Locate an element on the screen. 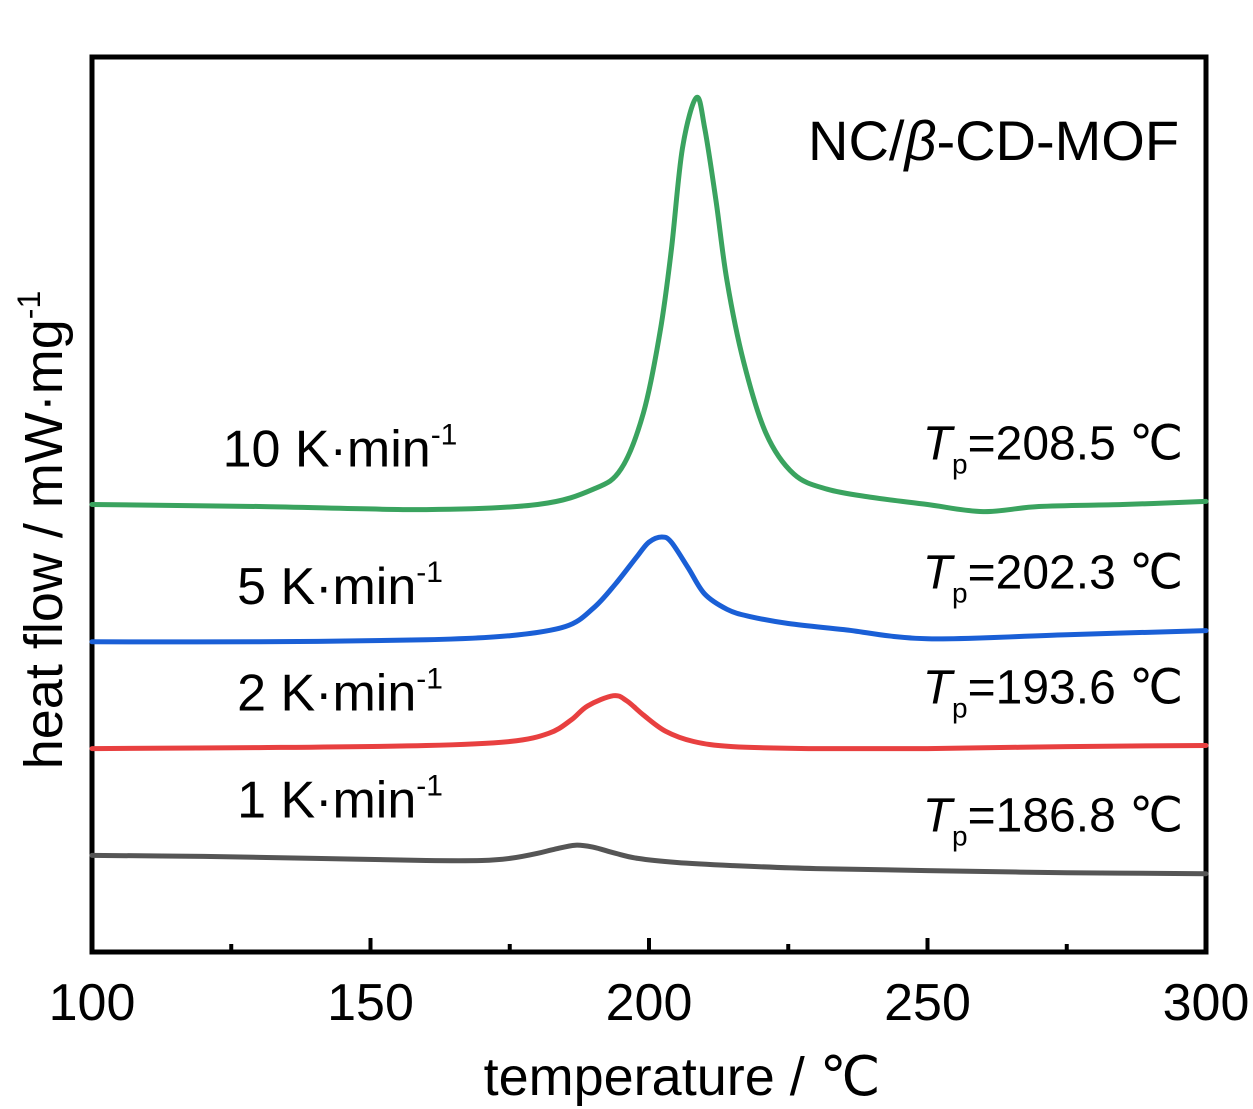 The width and height of the screenshot is (1253, 1109). x-tick-label: 250 is located at coordinates (927, 1003).